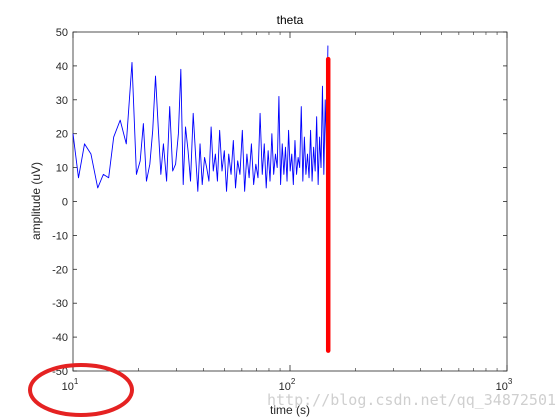 The image size is (560, 420). Describe the element at coordinates (36, 201) in the screenshot. I see `y-axis-label: amplitude (uV)` at that location.